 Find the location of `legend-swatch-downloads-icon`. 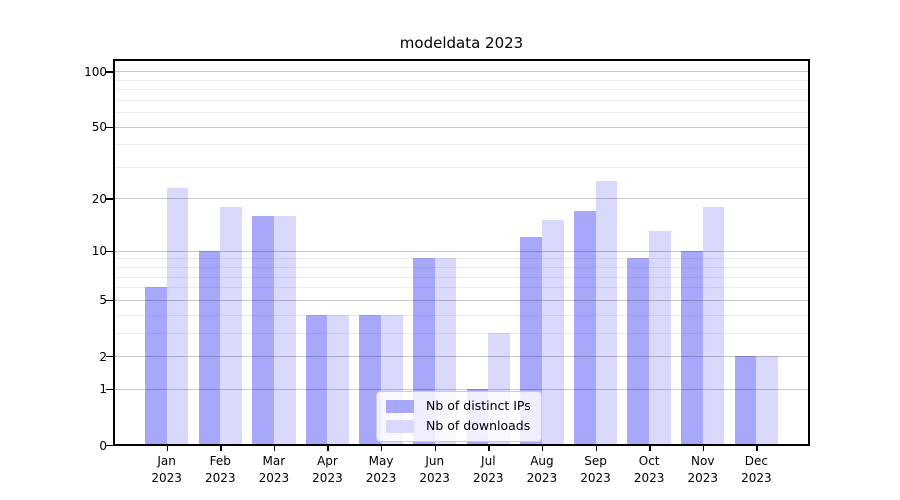

legend-swatch-downloads-icon is located at coordinates (400, 427).